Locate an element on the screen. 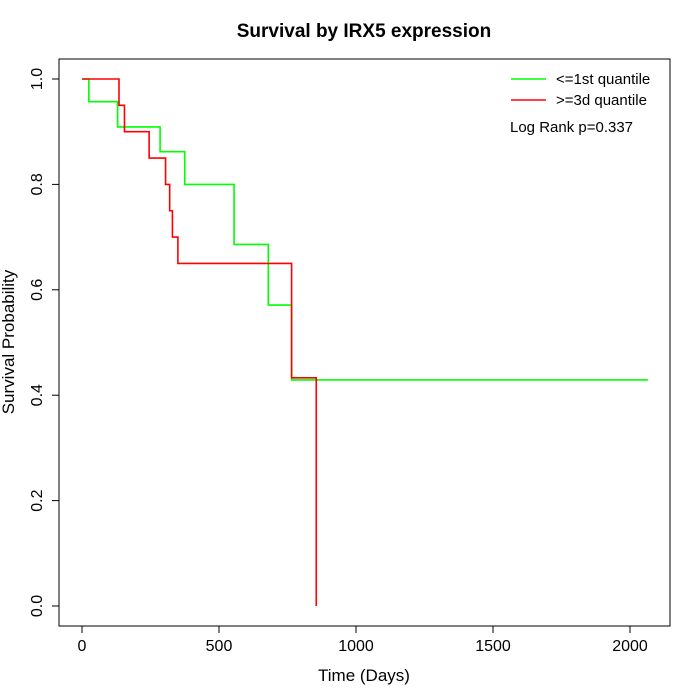  y-tick-label: 0.6 is located at coordinates (37, 290).